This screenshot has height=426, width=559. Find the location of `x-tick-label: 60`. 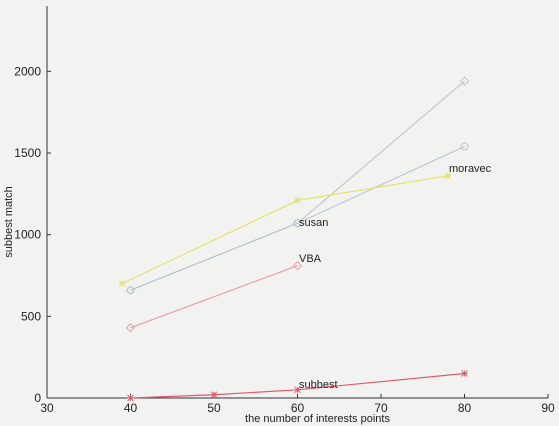

x-tick-label: 60 is located at coordinates (298, 408).